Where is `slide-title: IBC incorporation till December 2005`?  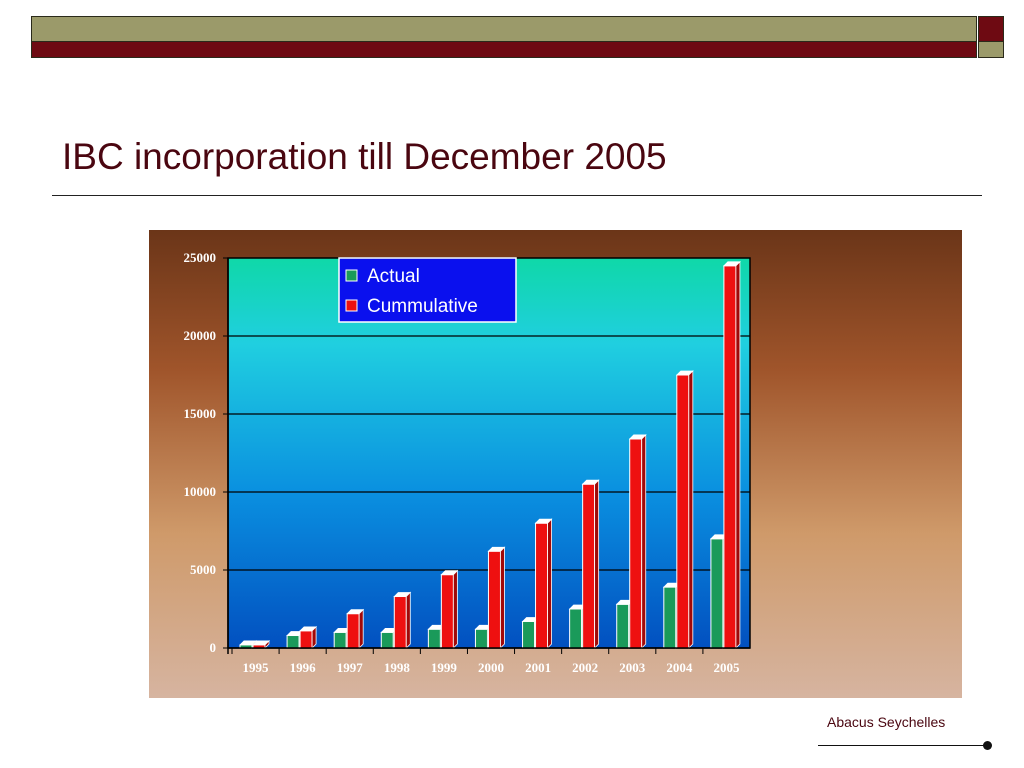
slide-title: IBC incorporation till December 2005 is located at coordinates (364, 156).